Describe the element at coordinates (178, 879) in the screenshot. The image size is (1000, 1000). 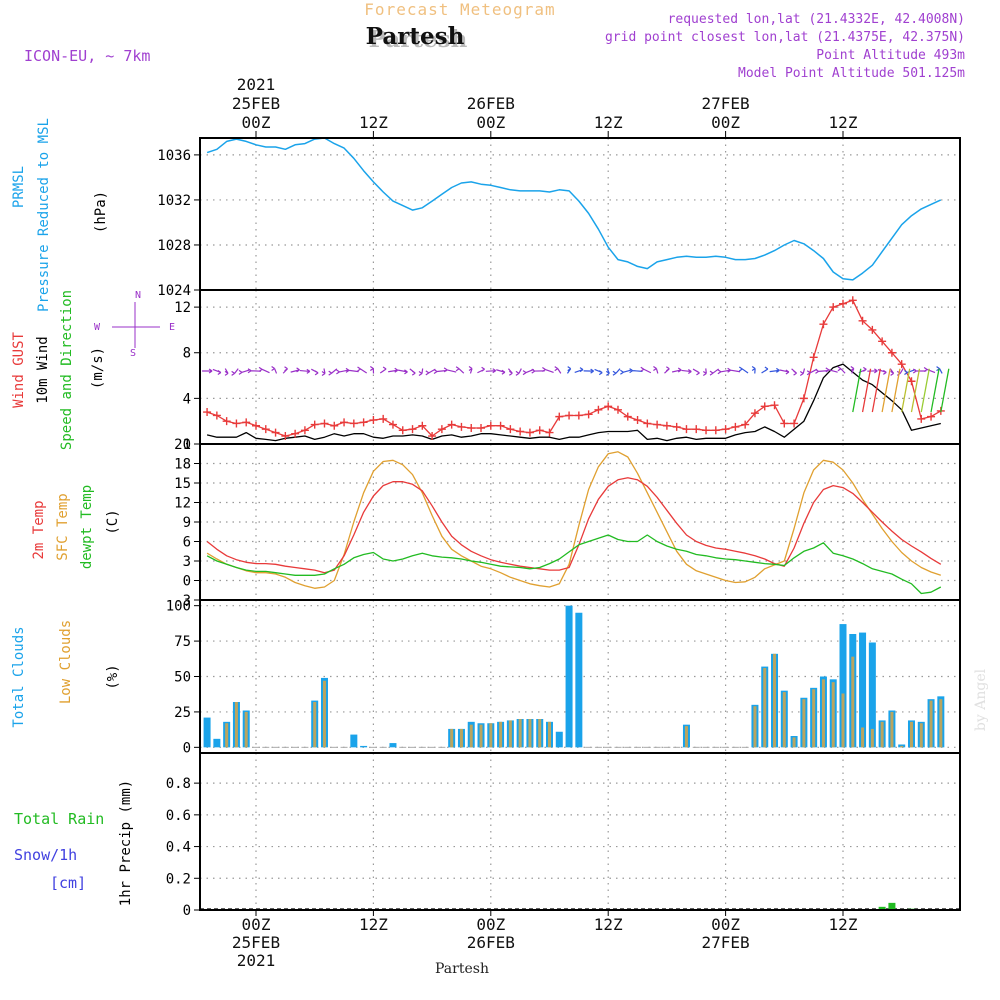
I see `y-tick-label: 0.2` at that location.